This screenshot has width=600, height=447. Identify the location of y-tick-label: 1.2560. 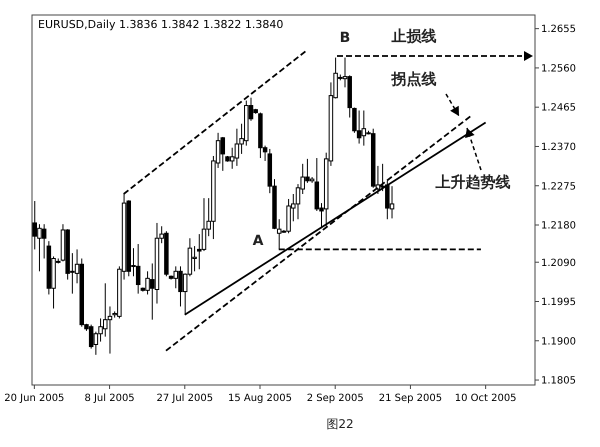
(558, 68).